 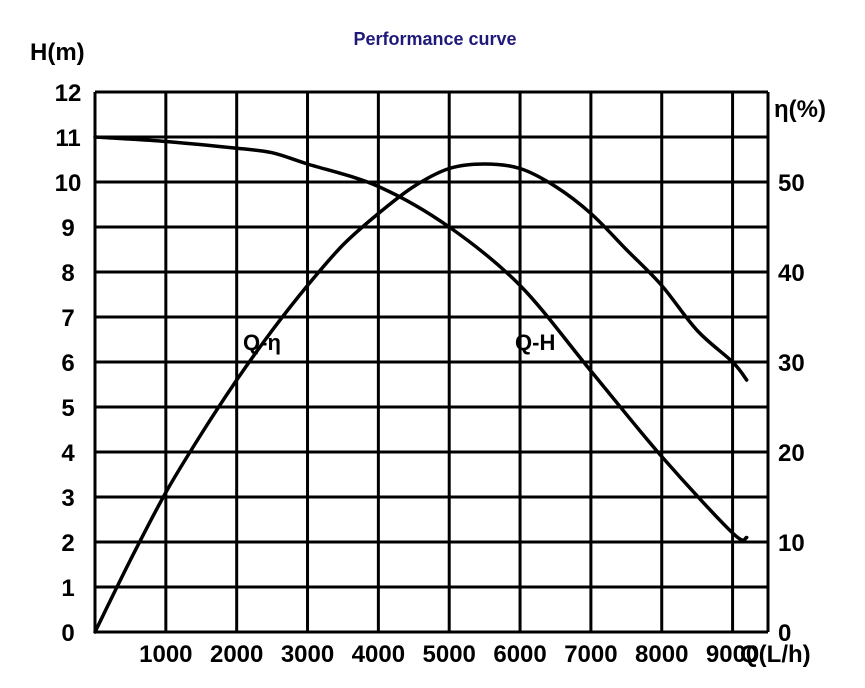 What do you see at coordinates (68, 93) in the screenshot?
I see `y-tick-label: 12` at bounding box center [68, 93].